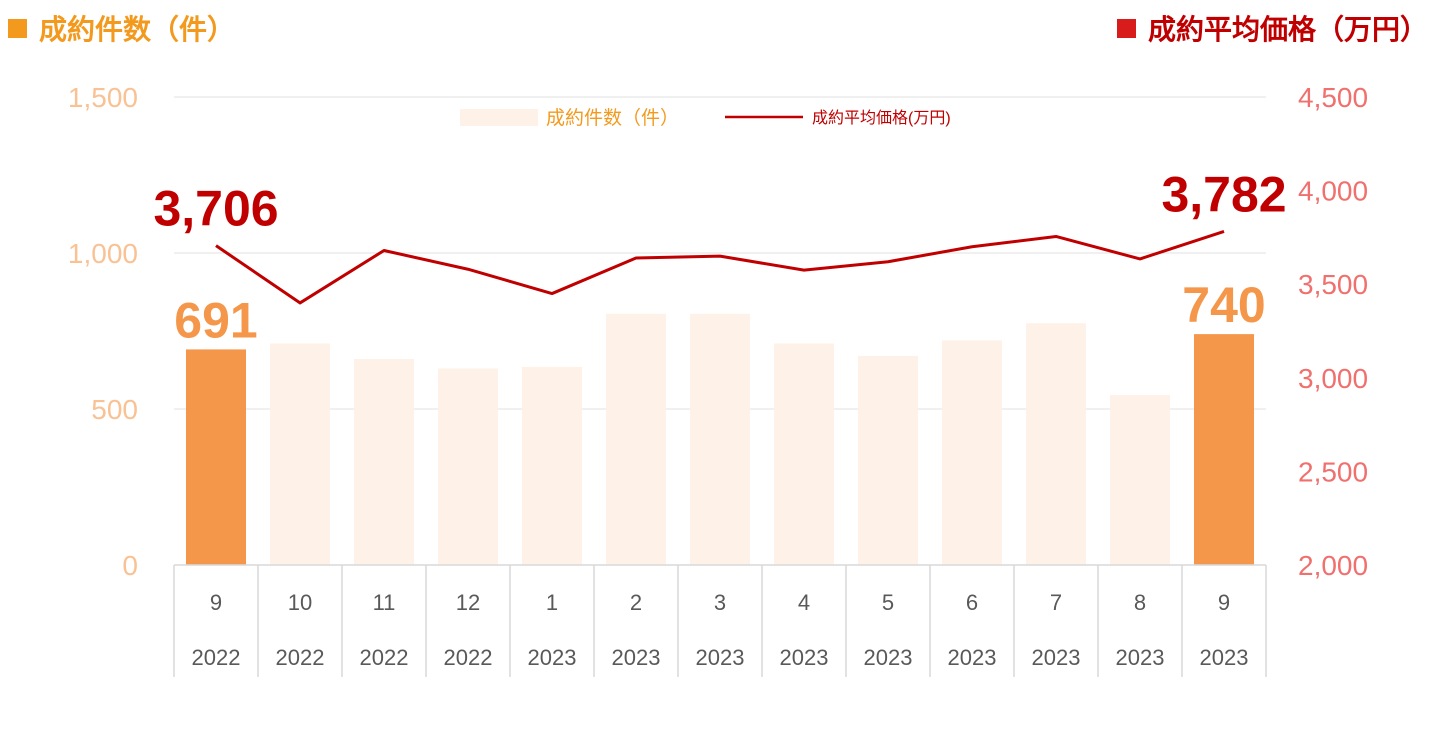 Image resolution: width=1440 pixels, height=738 pixels. I want to click on red-square-icon, so click(1126, 28).